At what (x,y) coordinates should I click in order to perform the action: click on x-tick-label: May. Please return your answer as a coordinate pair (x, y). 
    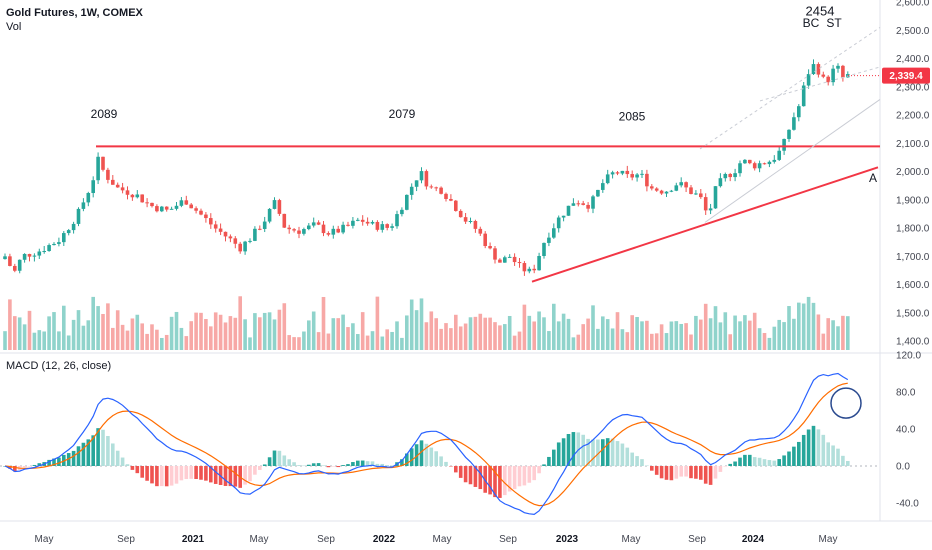
    Looking at the image, I should click on (259, 539).